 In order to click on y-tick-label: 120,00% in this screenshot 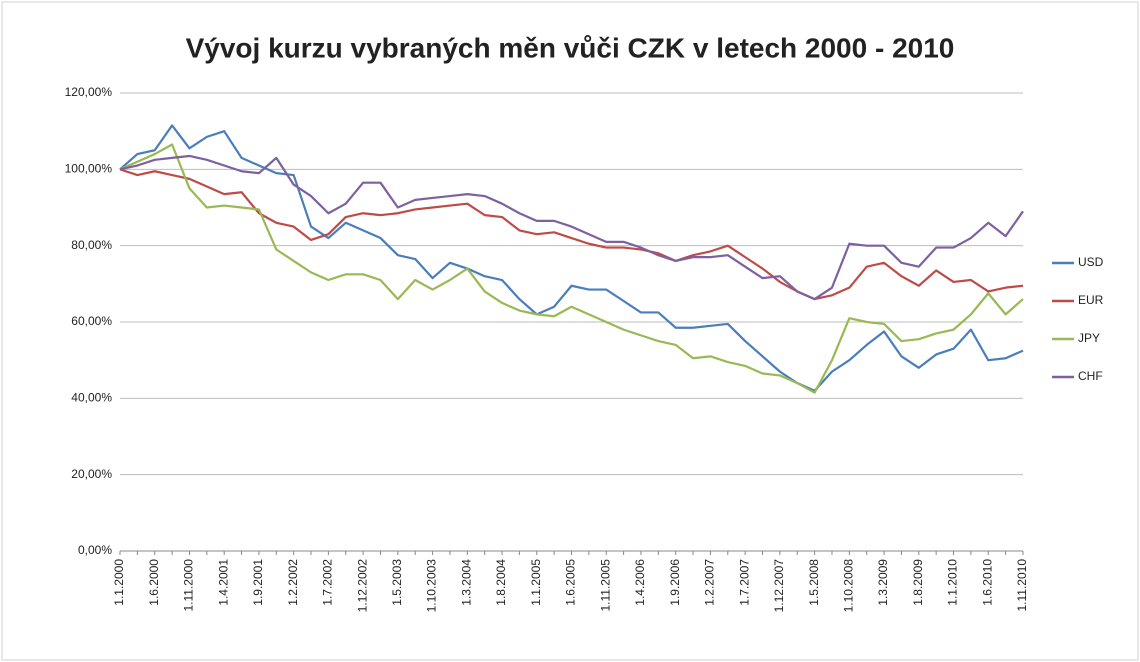, I will do `click(89, 92)`.